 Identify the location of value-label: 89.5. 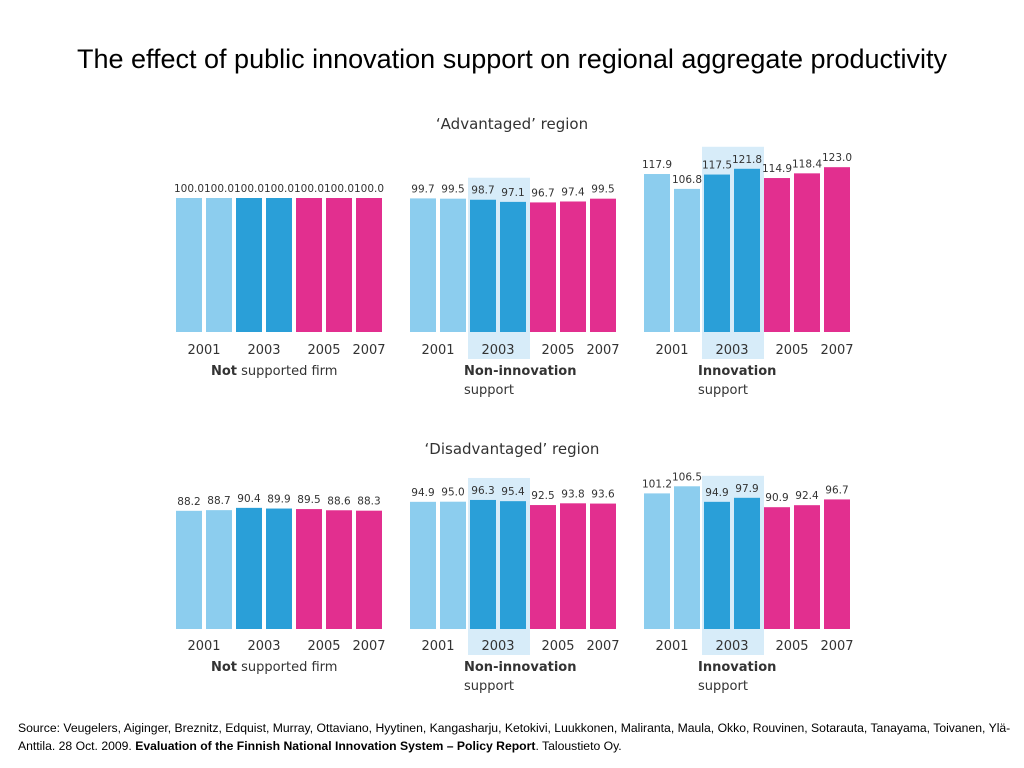
(308, 500).